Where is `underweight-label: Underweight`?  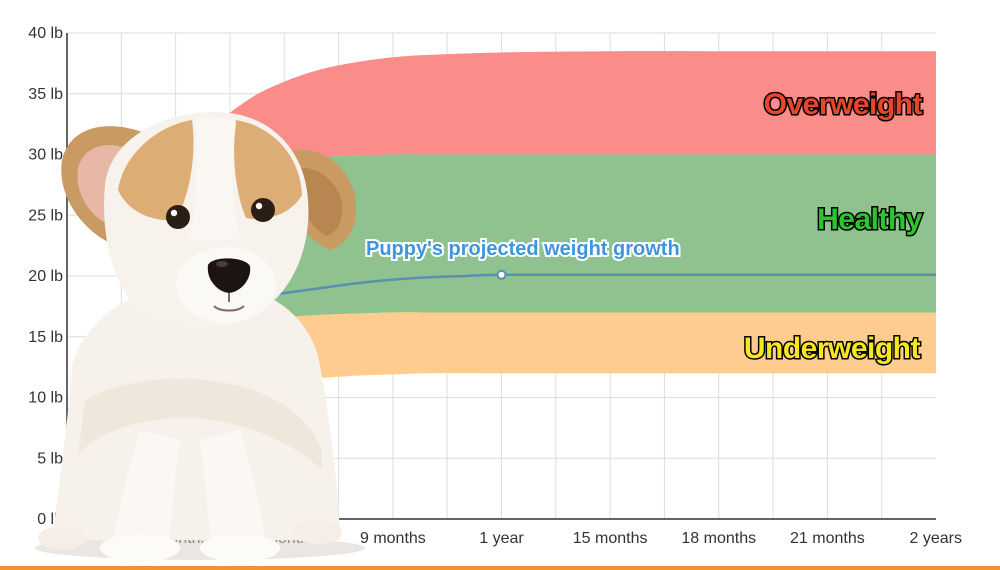 underweight-label: Underweight is located at coordinates (832, 348).